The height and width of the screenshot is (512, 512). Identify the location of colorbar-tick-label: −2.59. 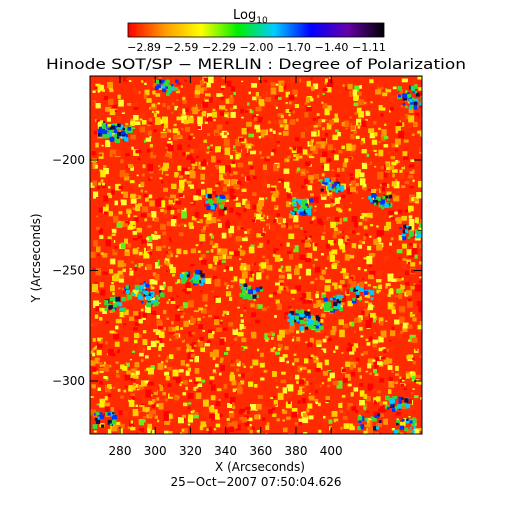
(182, 47).